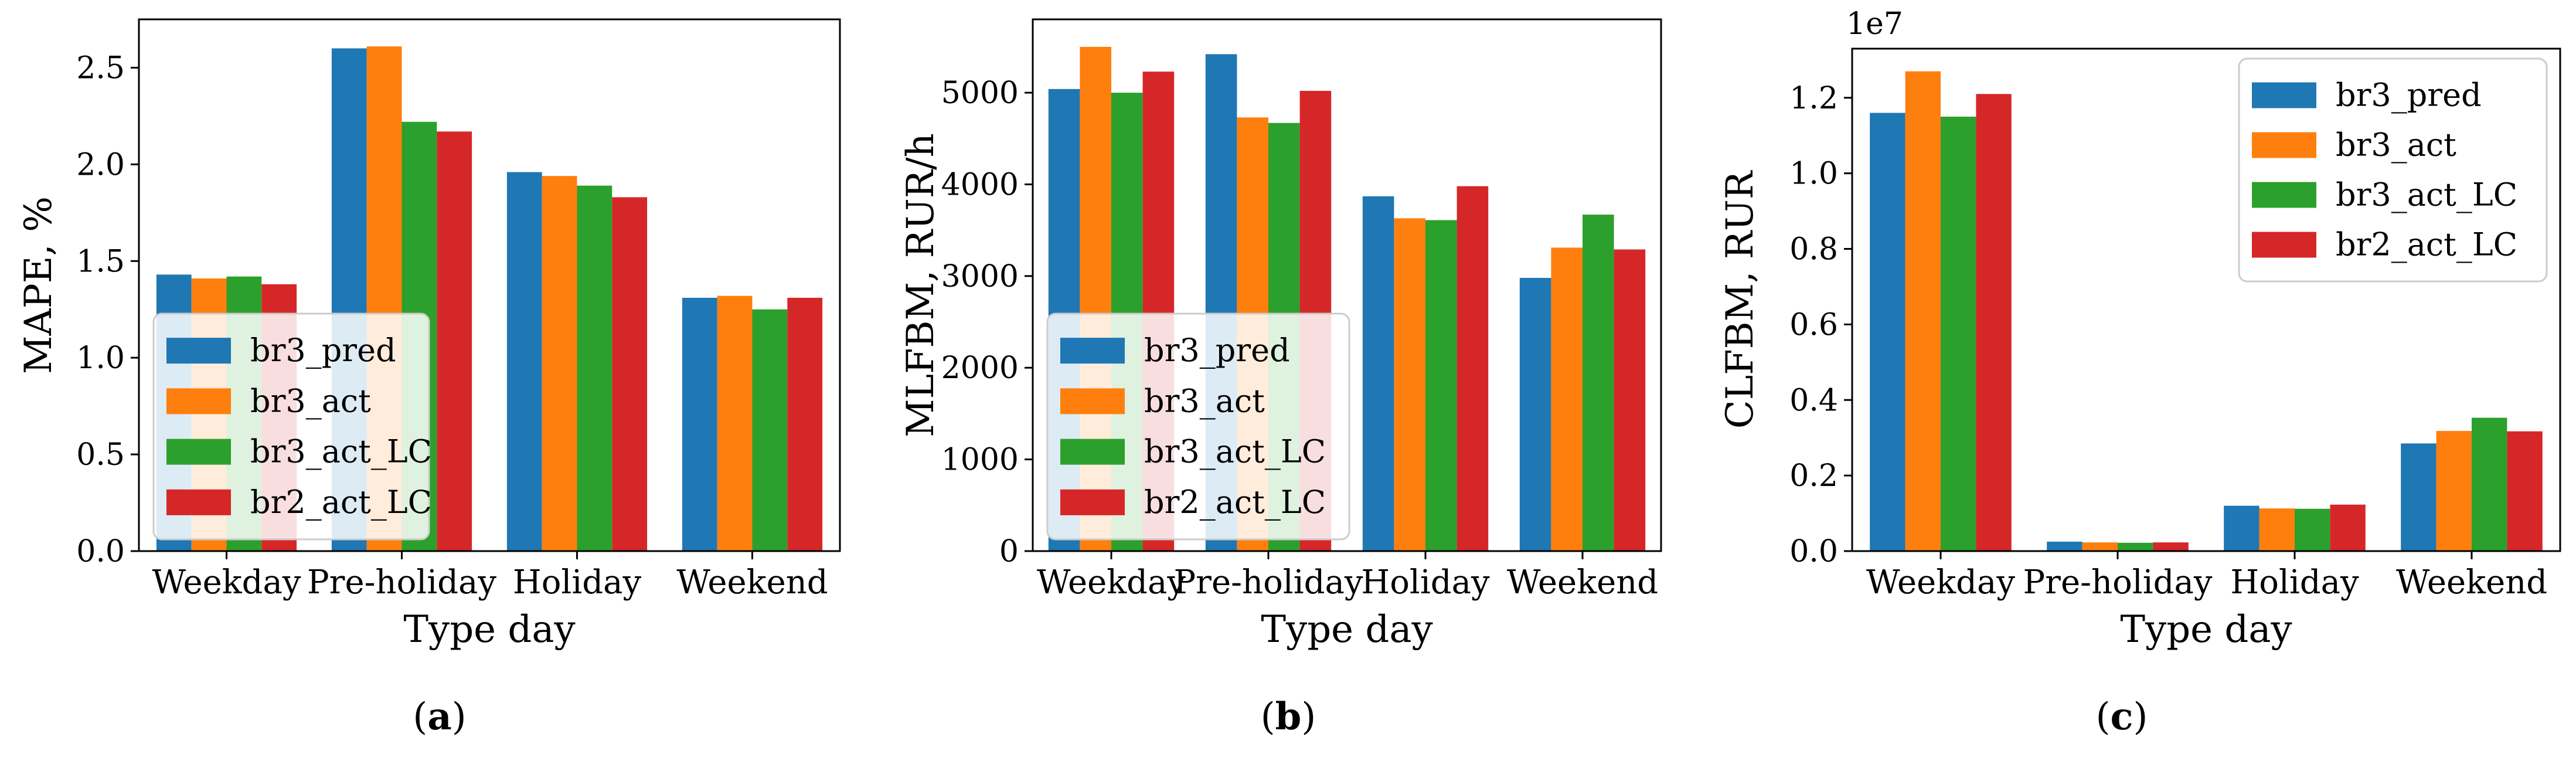  I want to click on y-axis-label: MAPE, %, so click(38, 285).